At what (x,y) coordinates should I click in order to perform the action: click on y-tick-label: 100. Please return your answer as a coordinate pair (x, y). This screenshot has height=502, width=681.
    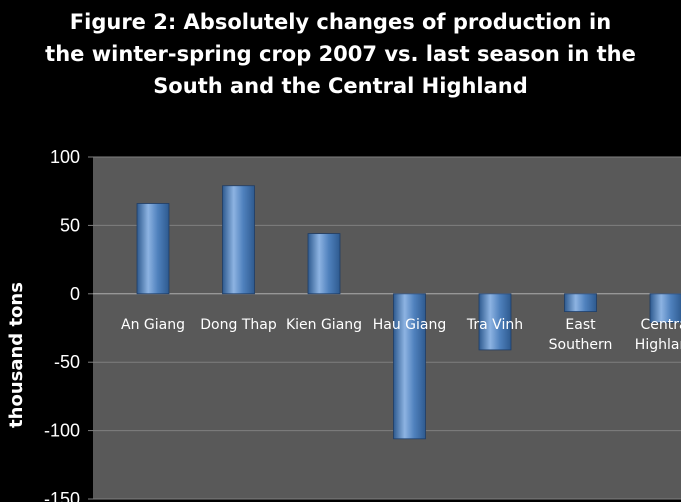
    Looking at the image, I should click on (65, 157).